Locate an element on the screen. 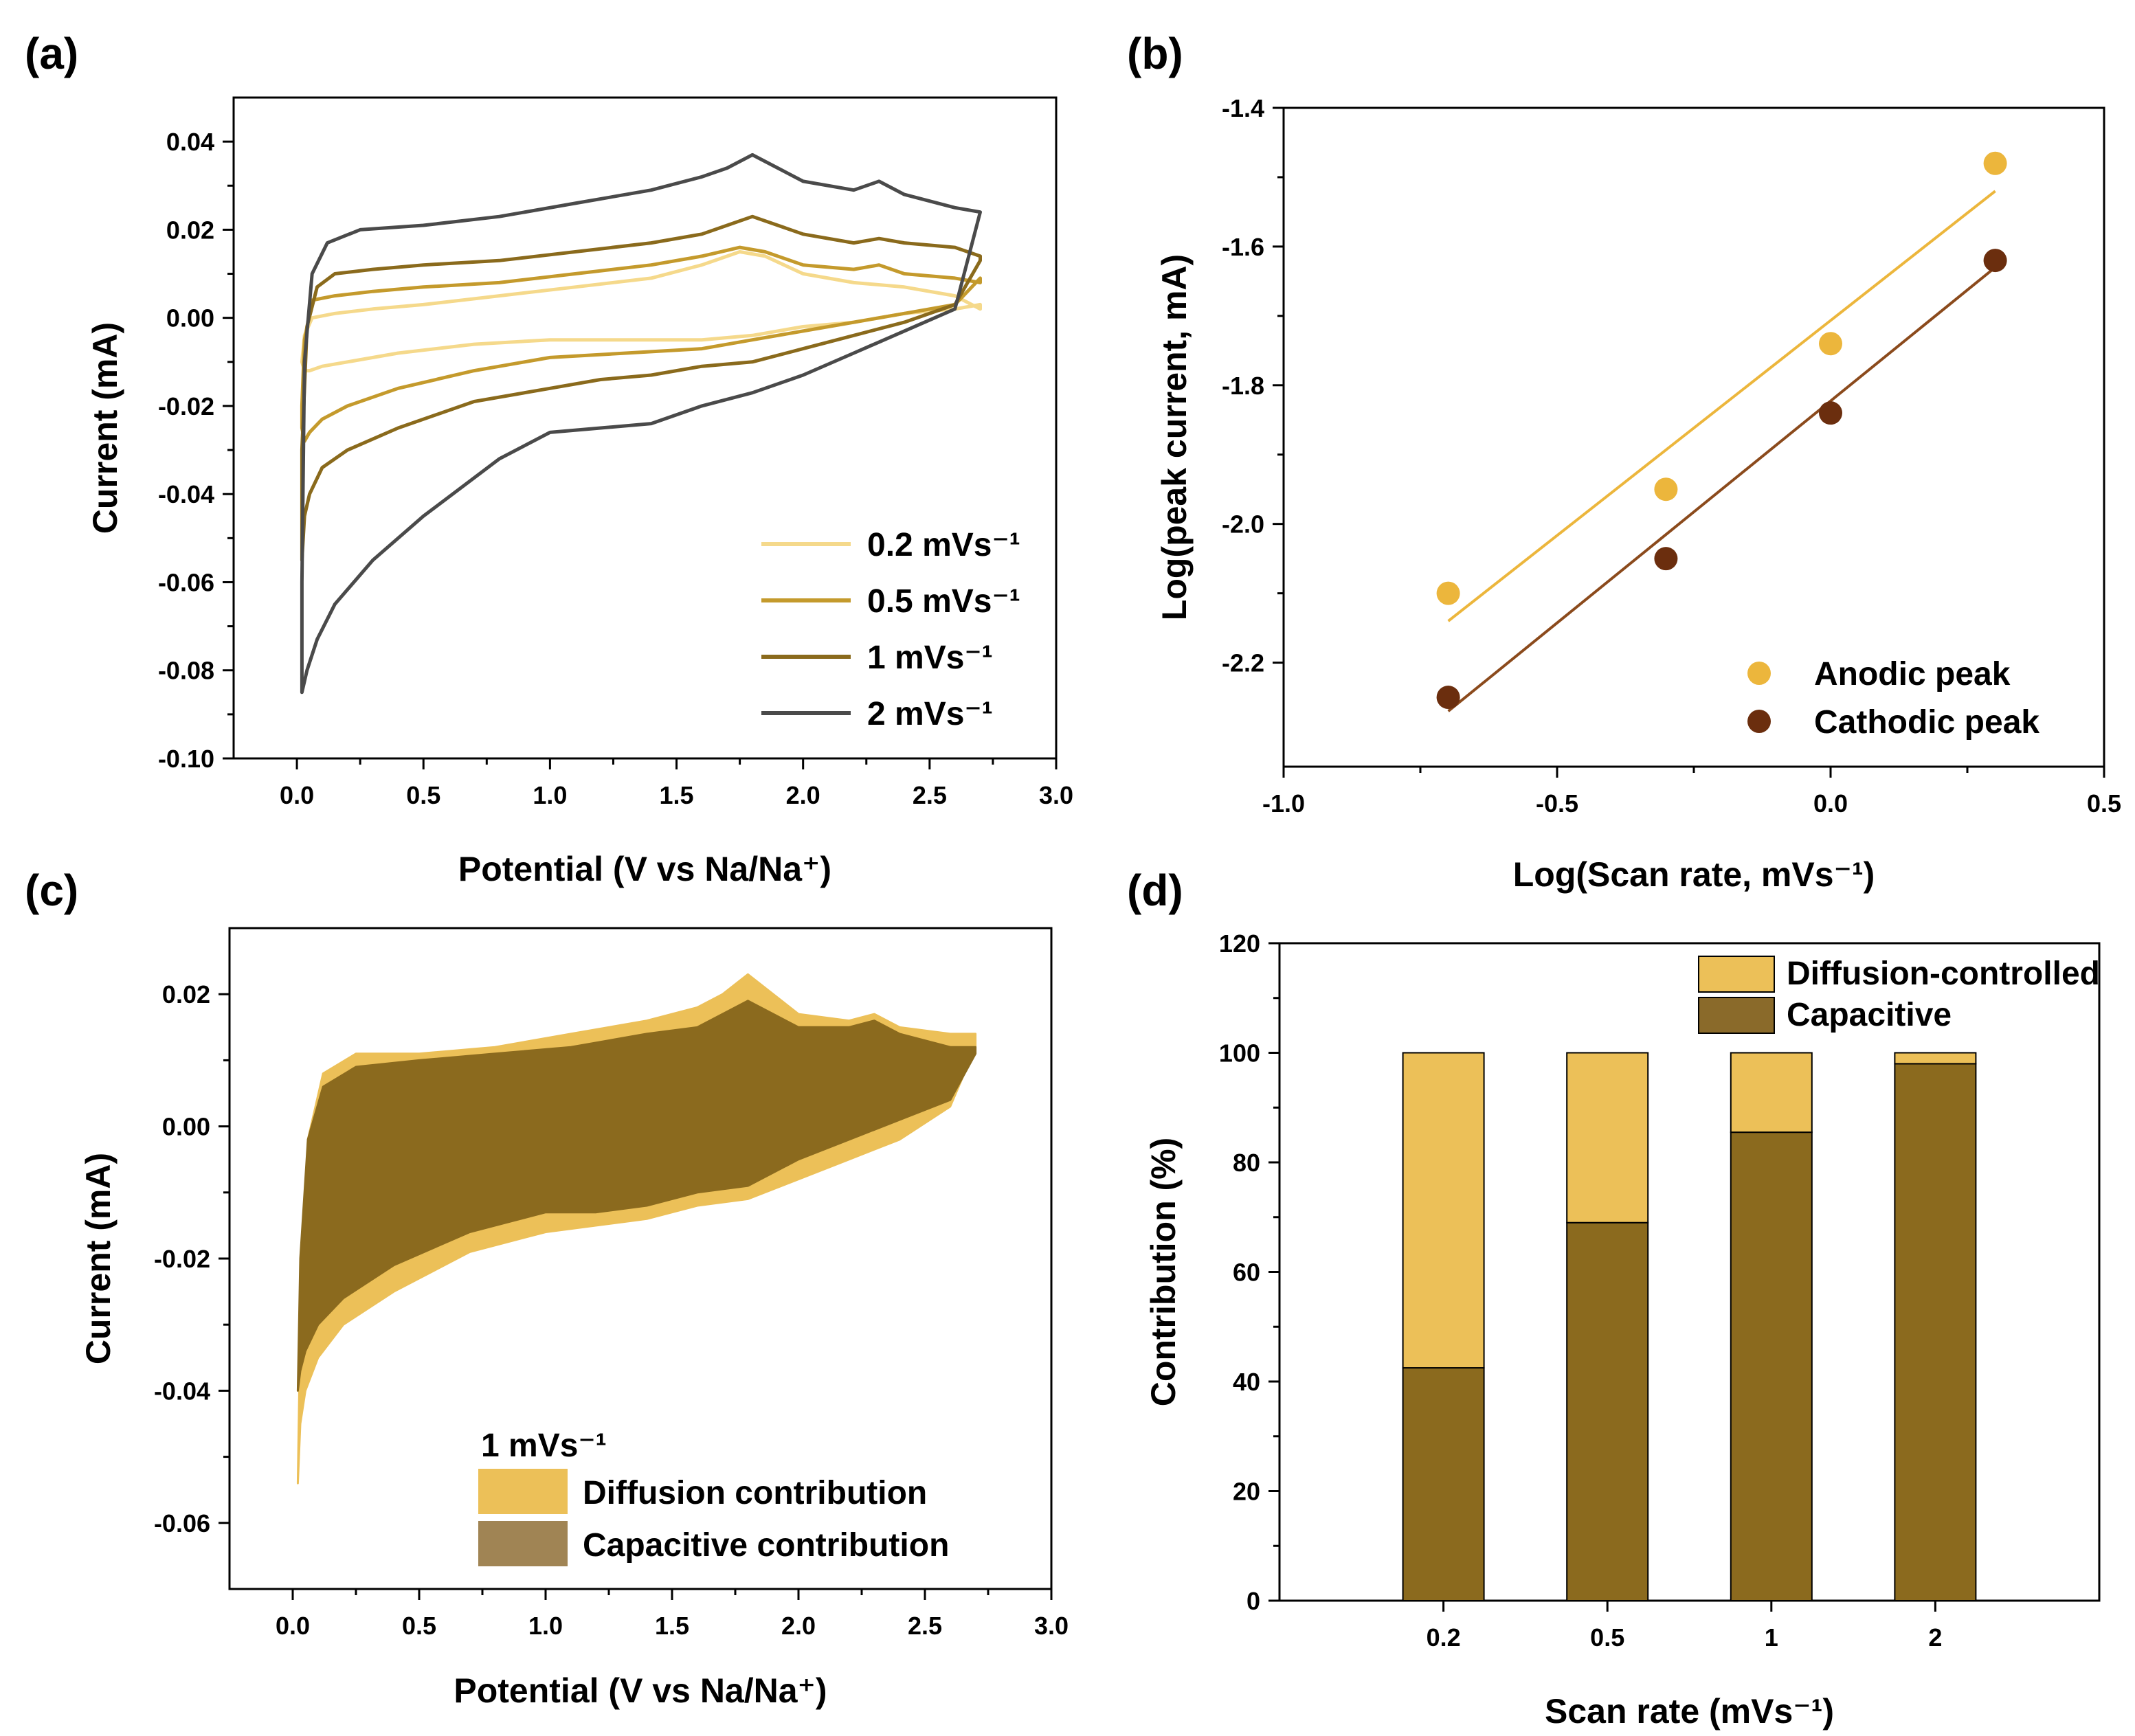 The height and width of the screenshot is (1736, 2135). x-tick-label: 0.2 is located at coordinates (1444, 1637).